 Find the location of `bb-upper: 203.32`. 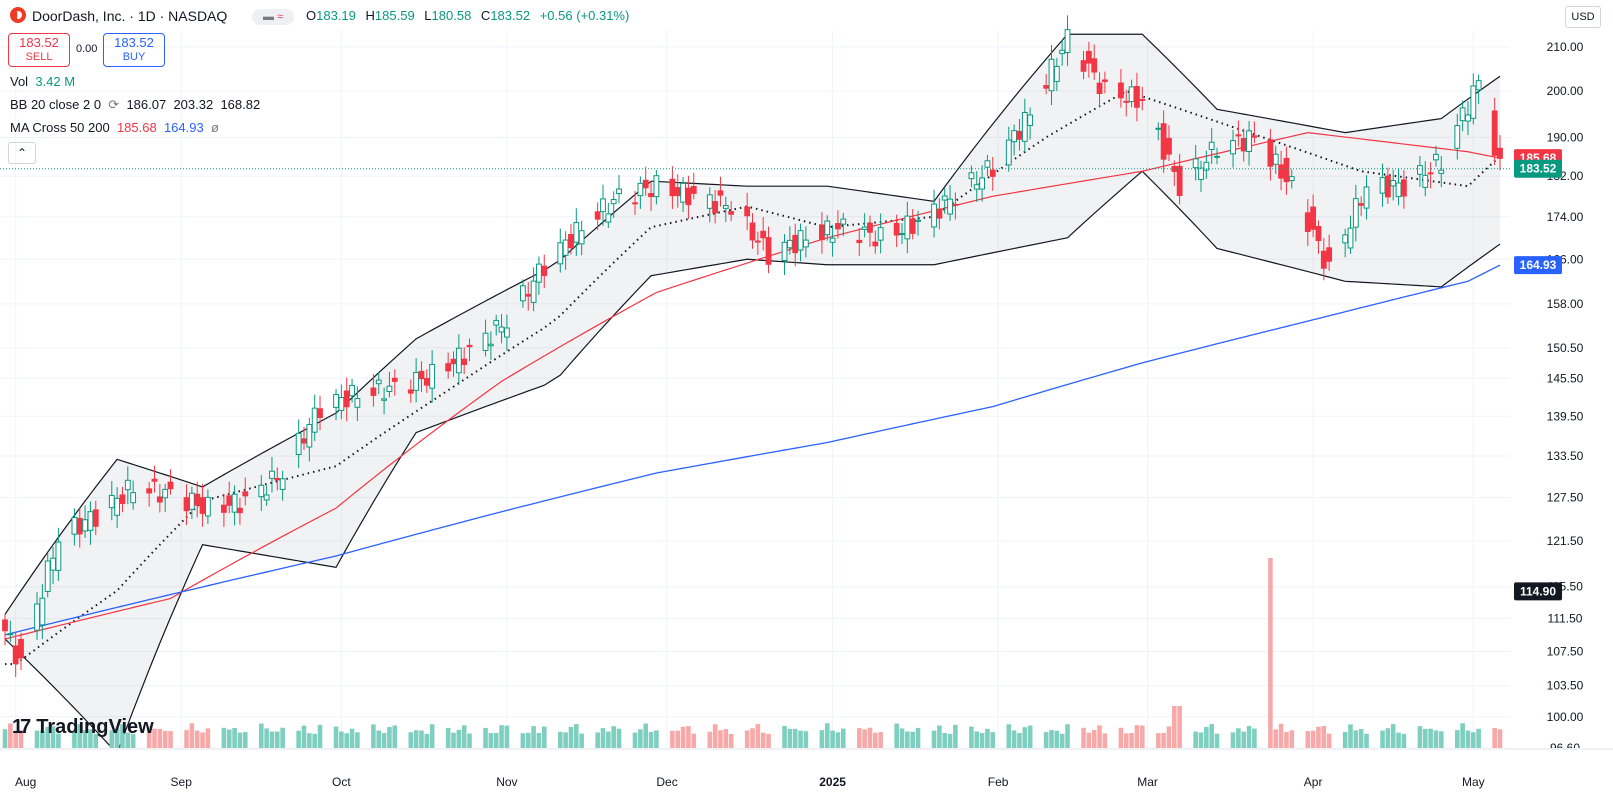

bb-upper: 203.32 is located at coordinates (193, 104).